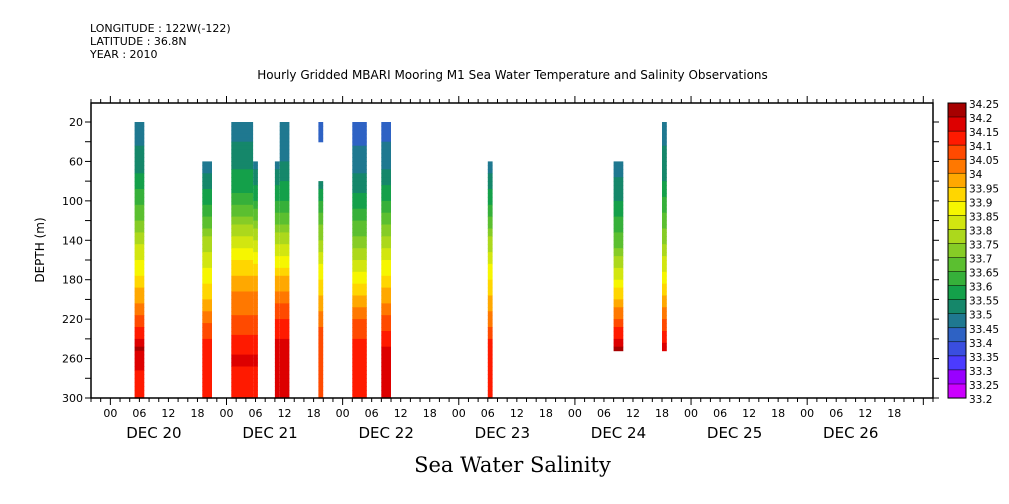 The height and width of the screenshot is (504, 1009). Describe the element at coordinates (981, 288) in the screenshot. I see `colorbar-label: 33.6` at that location.